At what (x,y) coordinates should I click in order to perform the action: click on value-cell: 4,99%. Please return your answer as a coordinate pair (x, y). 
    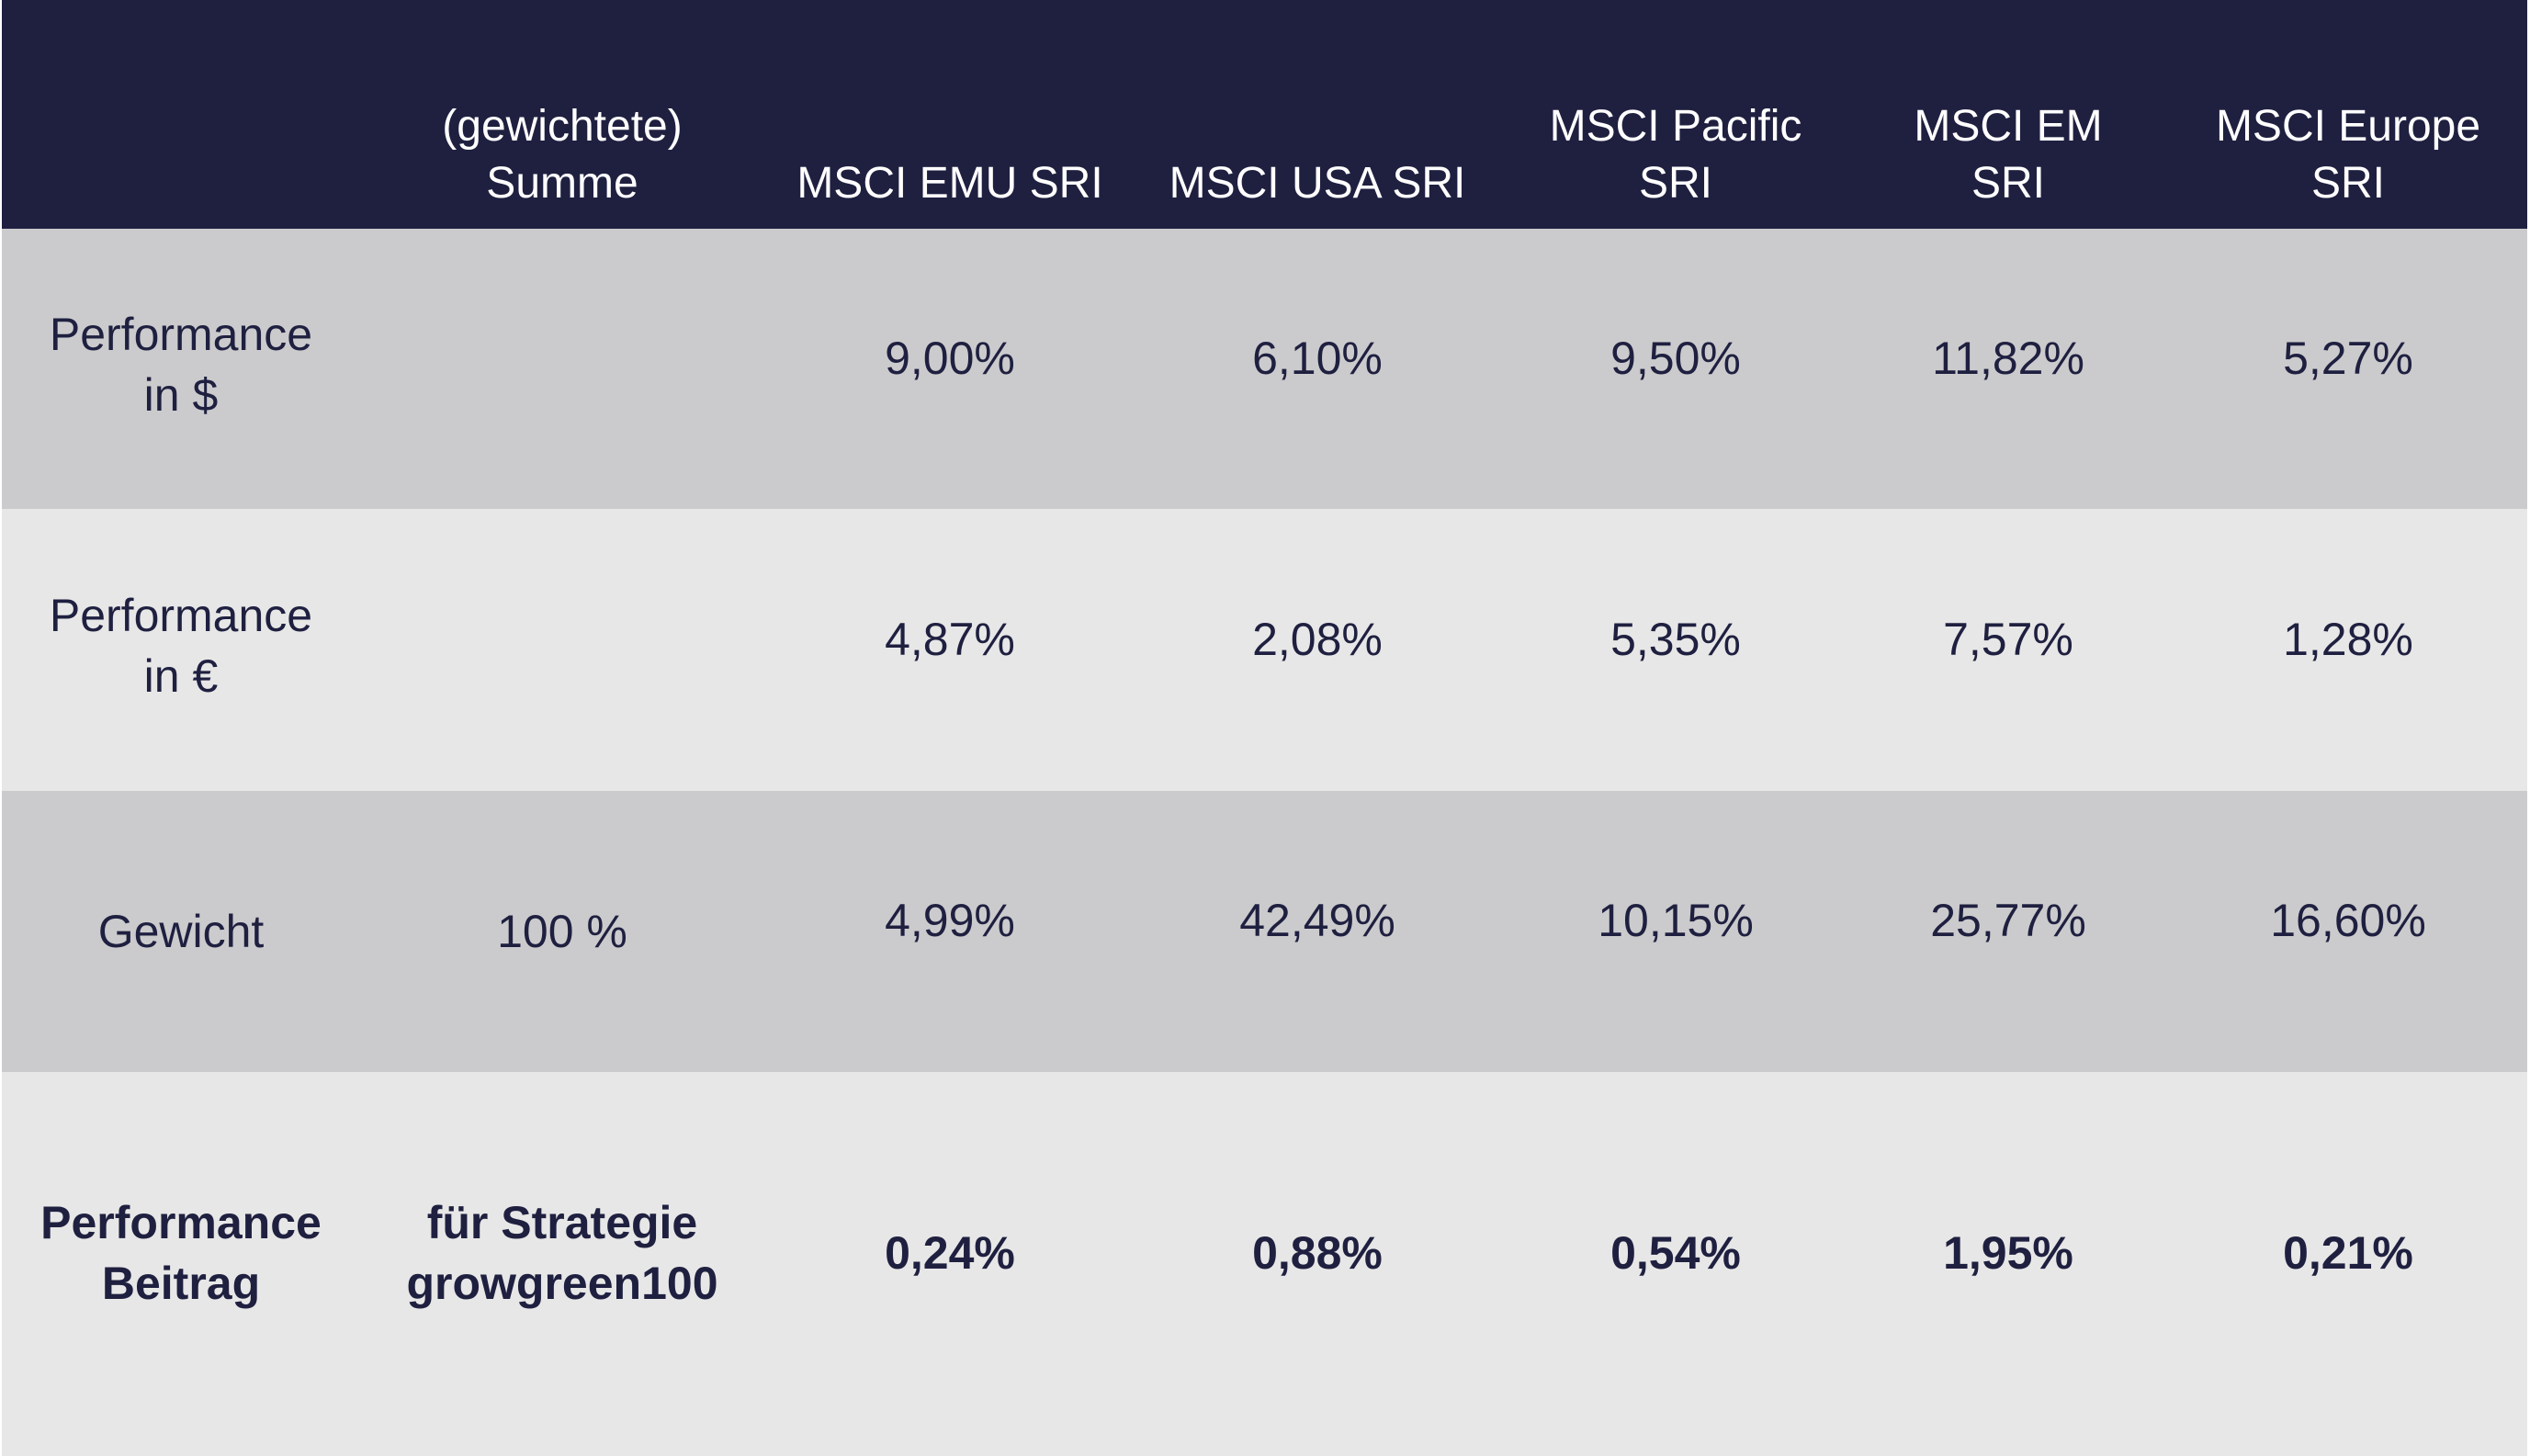
    Looking at the image, I should click on (950, 920).